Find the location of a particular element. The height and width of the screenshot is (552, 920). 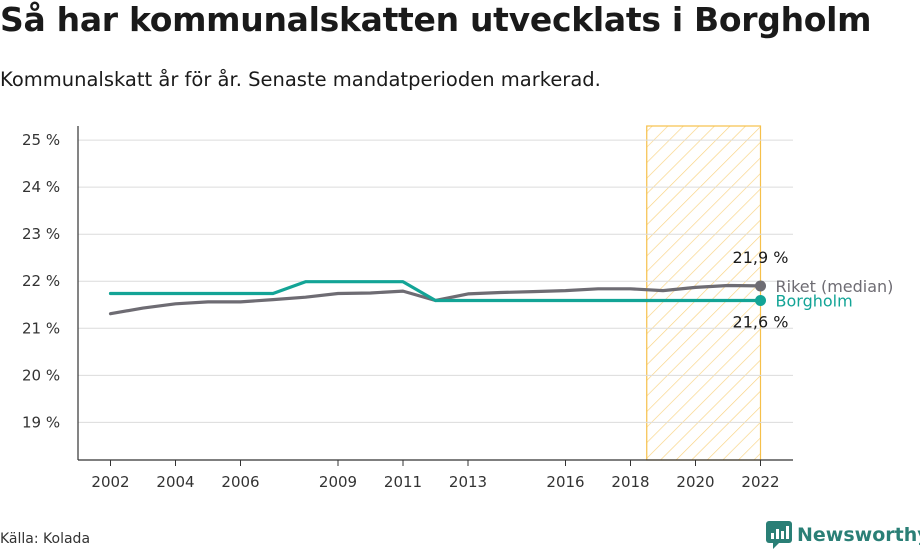

y-tick-label: 25 % is located at coordinates (41, 140).